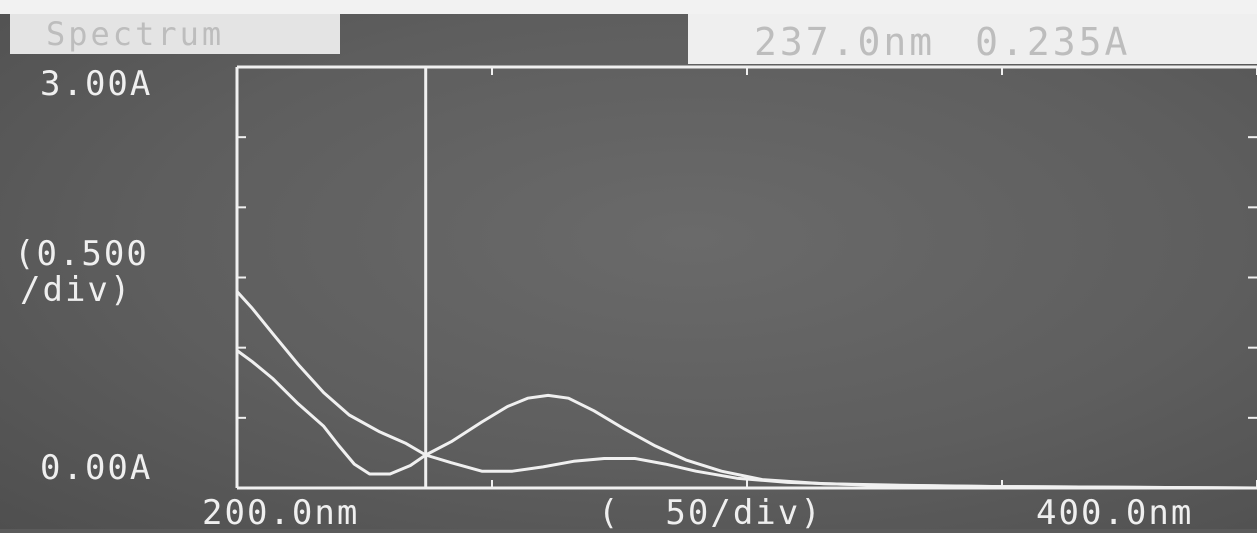 This screenshot has height=533, width=1257. What do you see at coordinates (96, 468) in the screenshot?
I see `y-axis-min-label: 0.00A` at bounding box center [96, 468].